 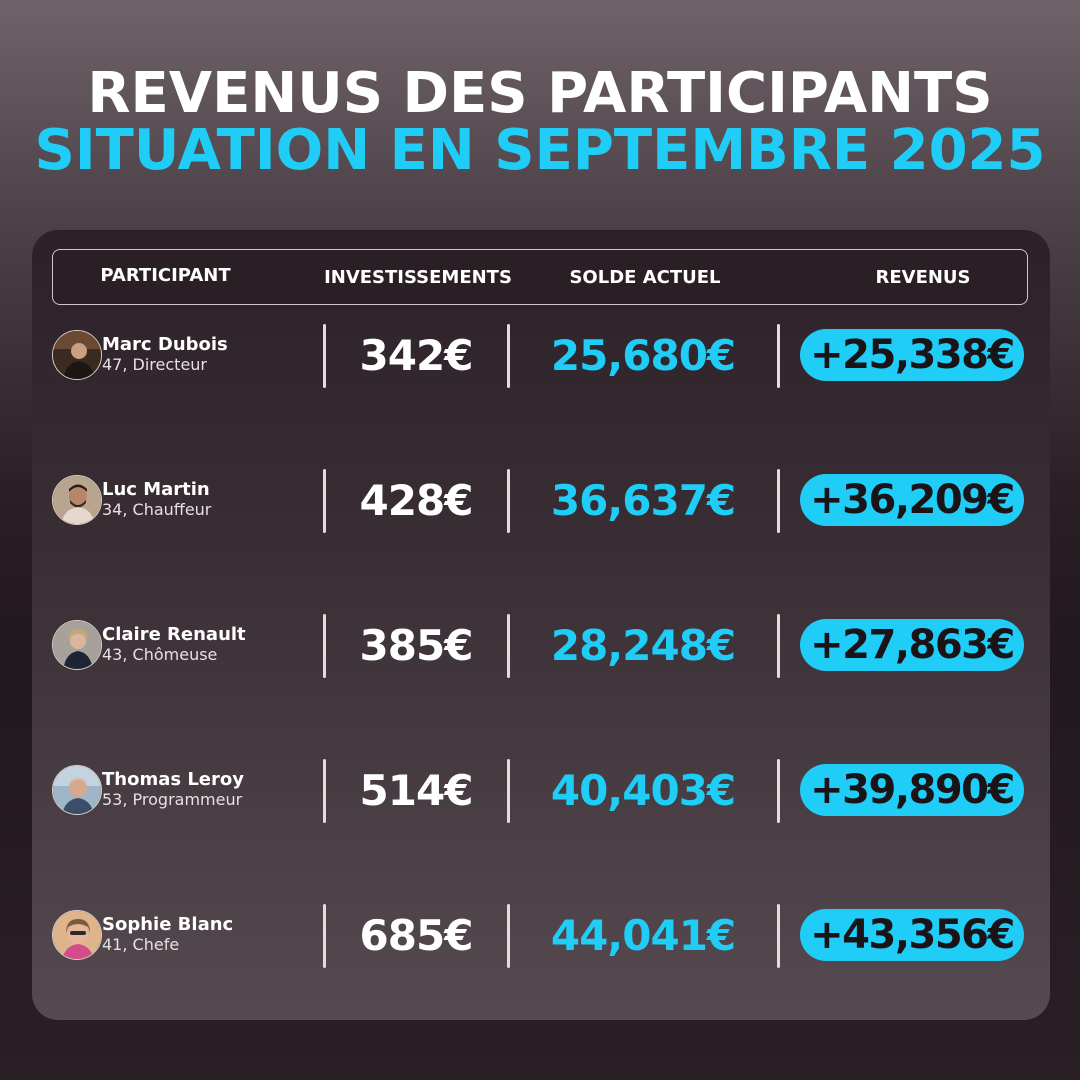 What do you see at coordinates (418, 277) in the screenshot?
I see `column-header-investissements: INVESTISSEMENTS` at bounding box center [418, 277].